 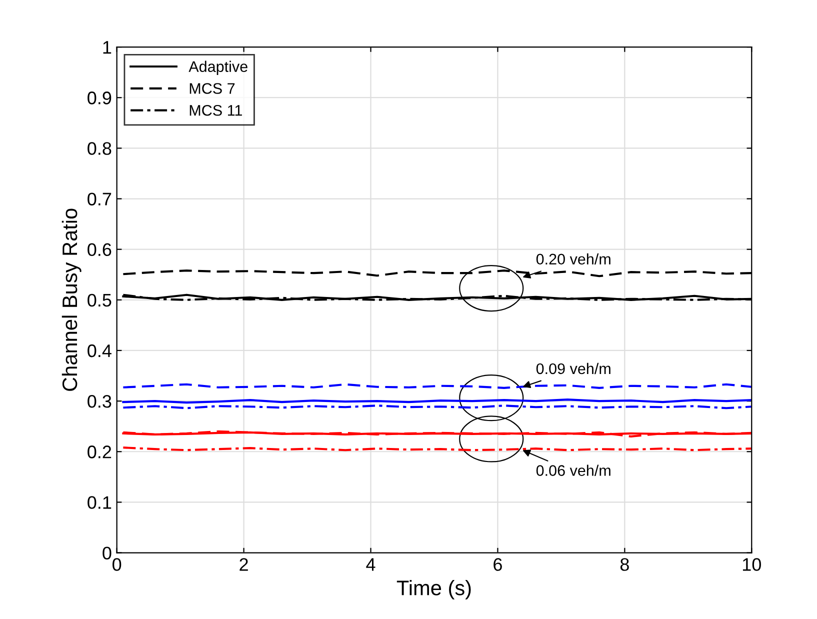 I want to click on annotation: 0.20 veh/m, so click(x=573, y=259).